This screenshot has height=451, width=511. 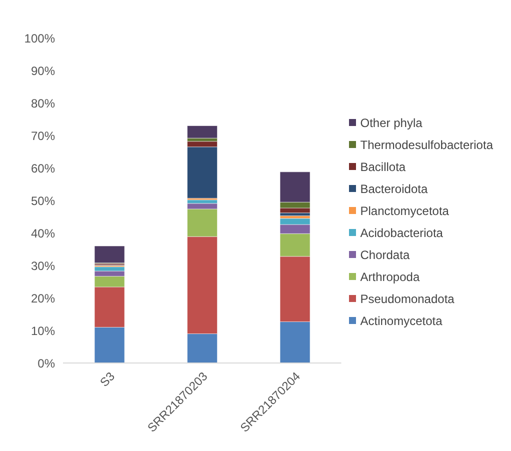 I want to click on legend-label: Arthropoda, so click(x=390, y=277).